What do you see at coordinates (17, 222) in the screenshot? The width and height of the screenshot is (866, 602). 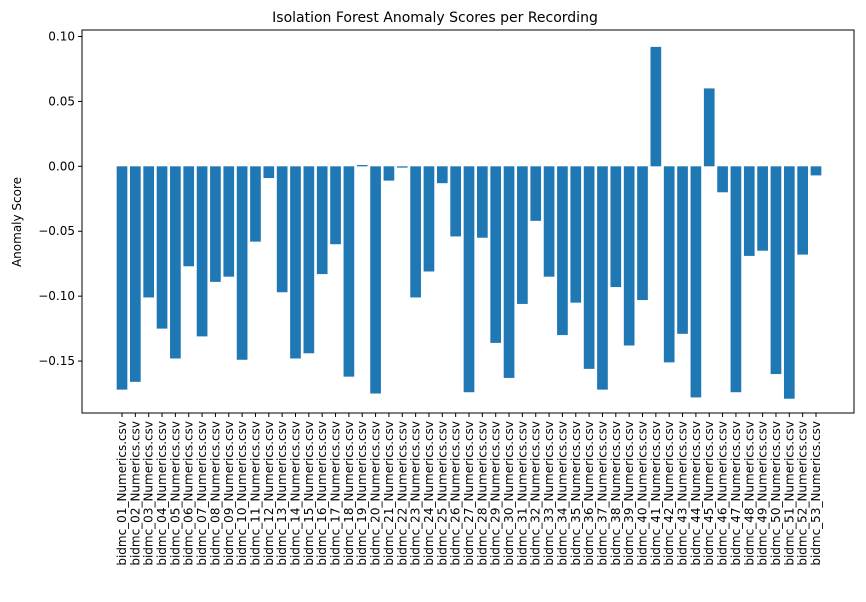 I see `y-axis-label: Anomaly Score` at bounding box center [17, 222].